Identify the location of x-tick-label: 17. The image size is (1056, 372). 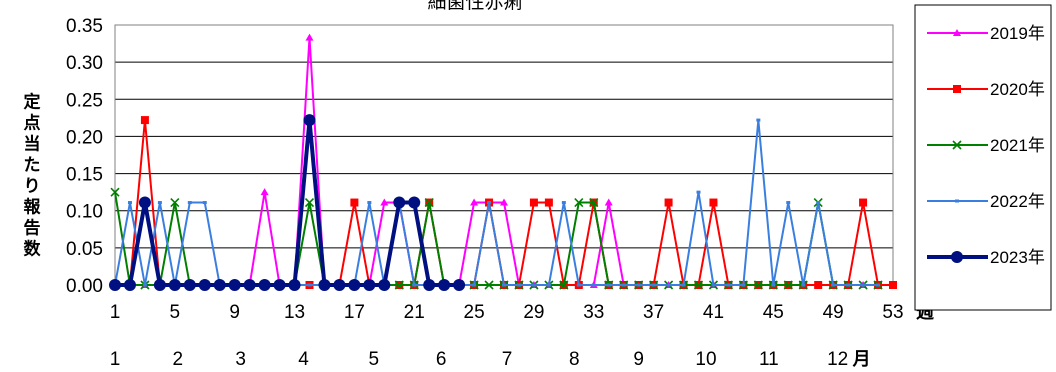
(354, 312).